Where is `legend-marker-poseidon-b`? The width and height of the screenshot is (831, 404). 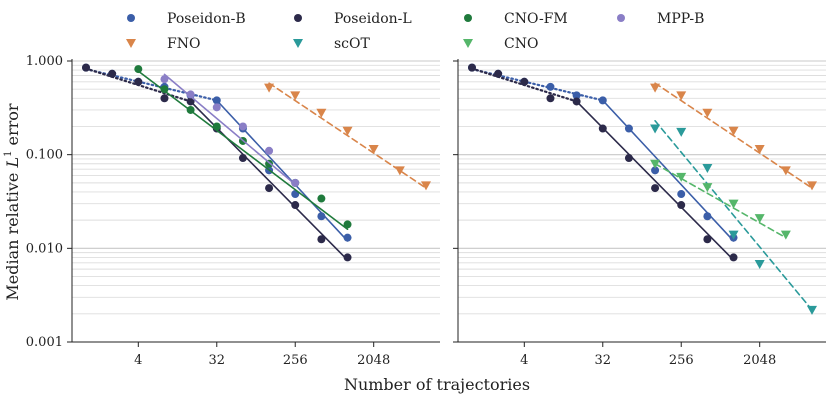
legend-marker-poseidon-b is located at coordinates (131, 18).